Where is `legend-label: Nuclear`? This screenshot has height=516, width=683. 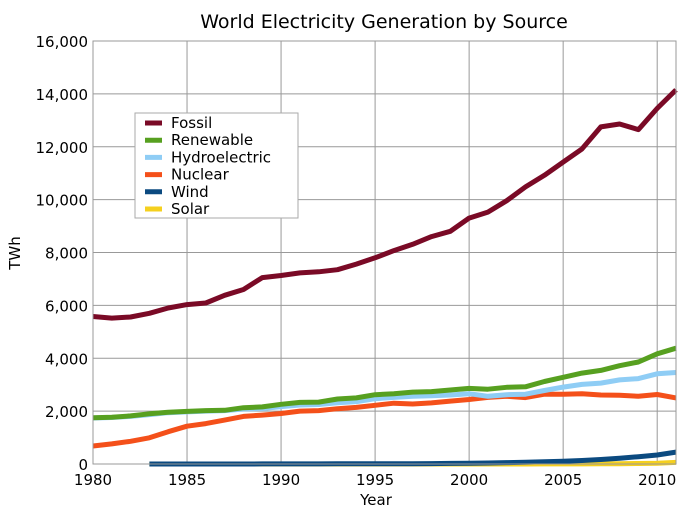 legend-label: Nuclear is located at coordinates (200, 175).